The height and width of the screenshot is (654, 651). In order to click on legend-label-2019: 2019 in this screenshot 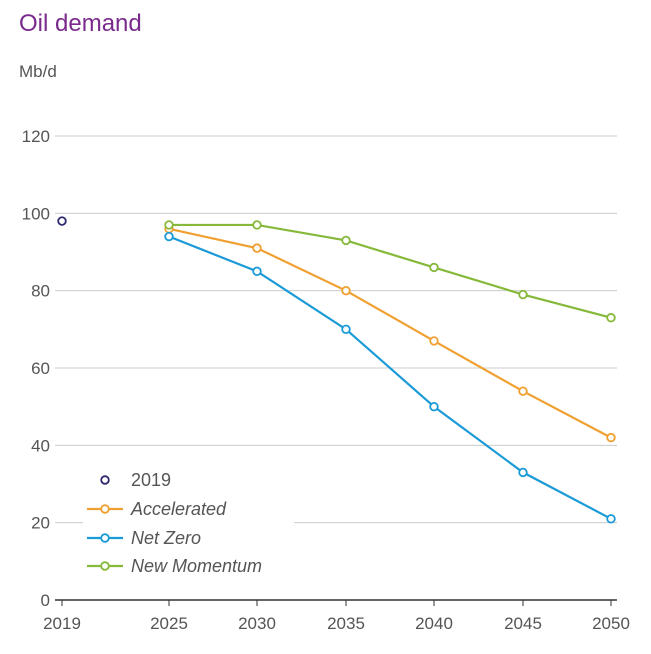, I will do `click(151, 480)`.